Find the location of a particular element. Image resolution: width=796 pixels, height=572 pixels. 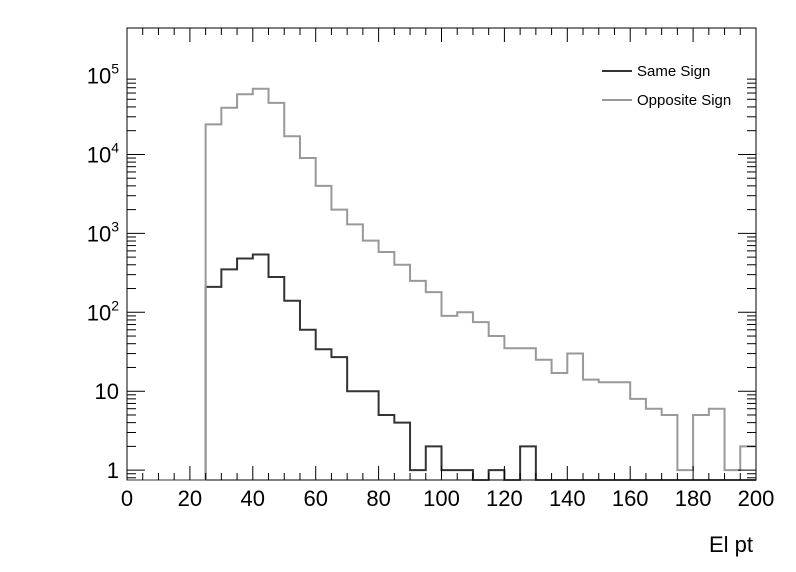

legend-label: Same Sign is located at coordinates (673, 71).